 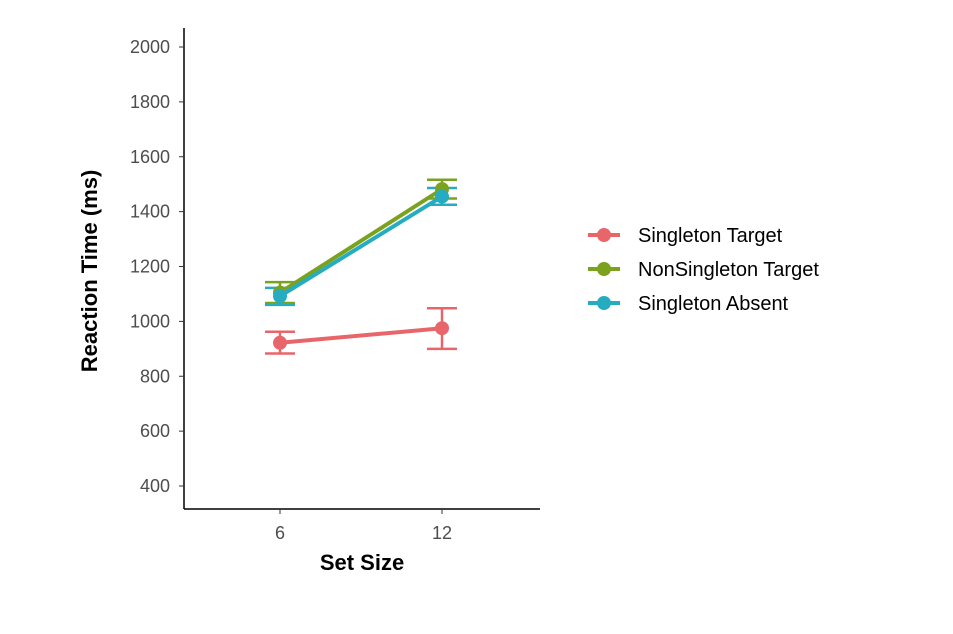 What do you see at coordinates (89, 271) in the screenshot?
I see `y-axis-title: Reaction Time (ms)` at bounding box center [89, 271].